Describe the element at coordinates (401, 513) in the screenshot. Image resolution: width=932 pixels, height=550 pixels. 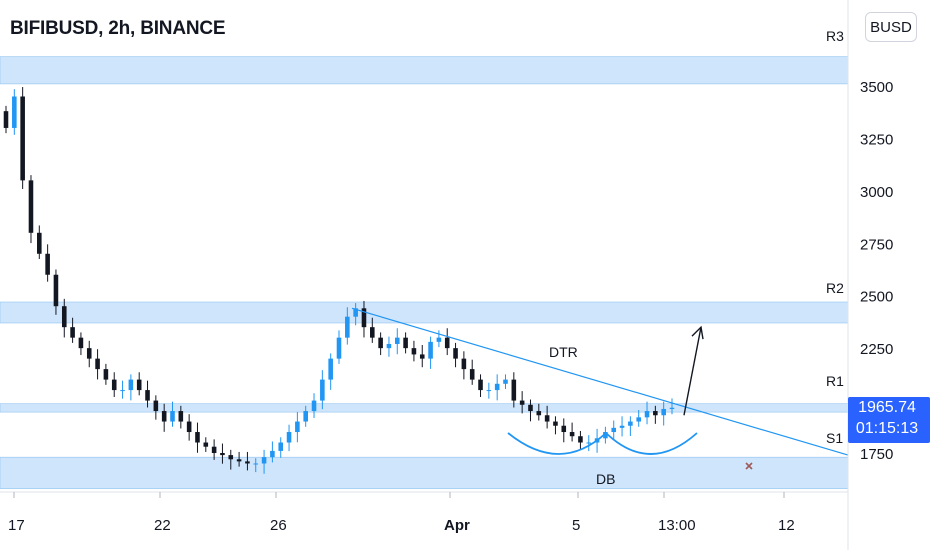
I see `time-axis: 17 22 26 Apr 5 13:00 12` at that location.